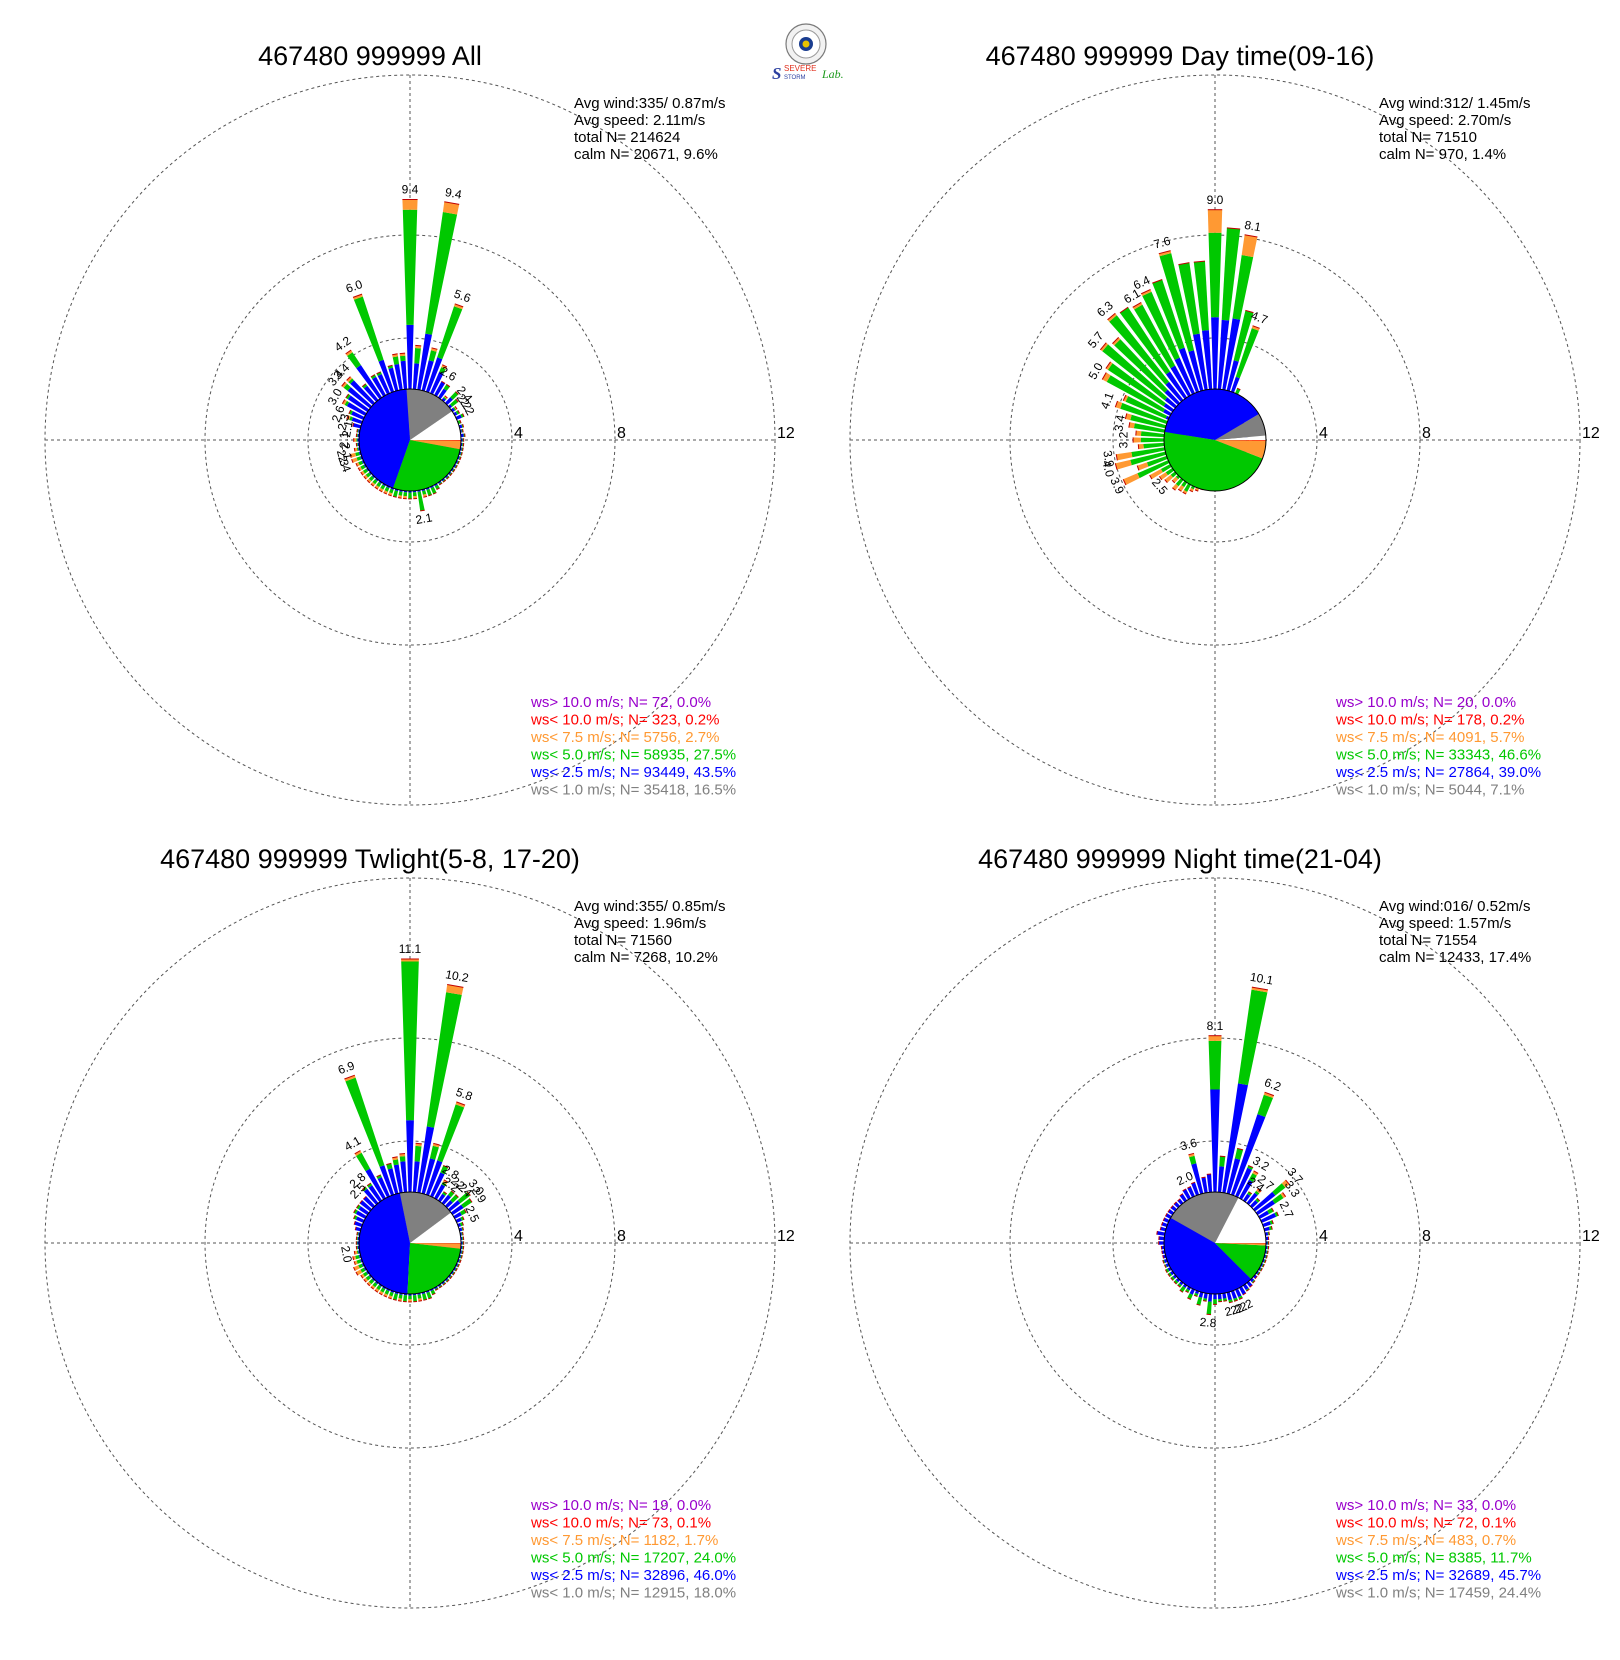 This screenshot has width=1620, height=1660. I want to click on ring-label: 12, so click(1591, 1236).